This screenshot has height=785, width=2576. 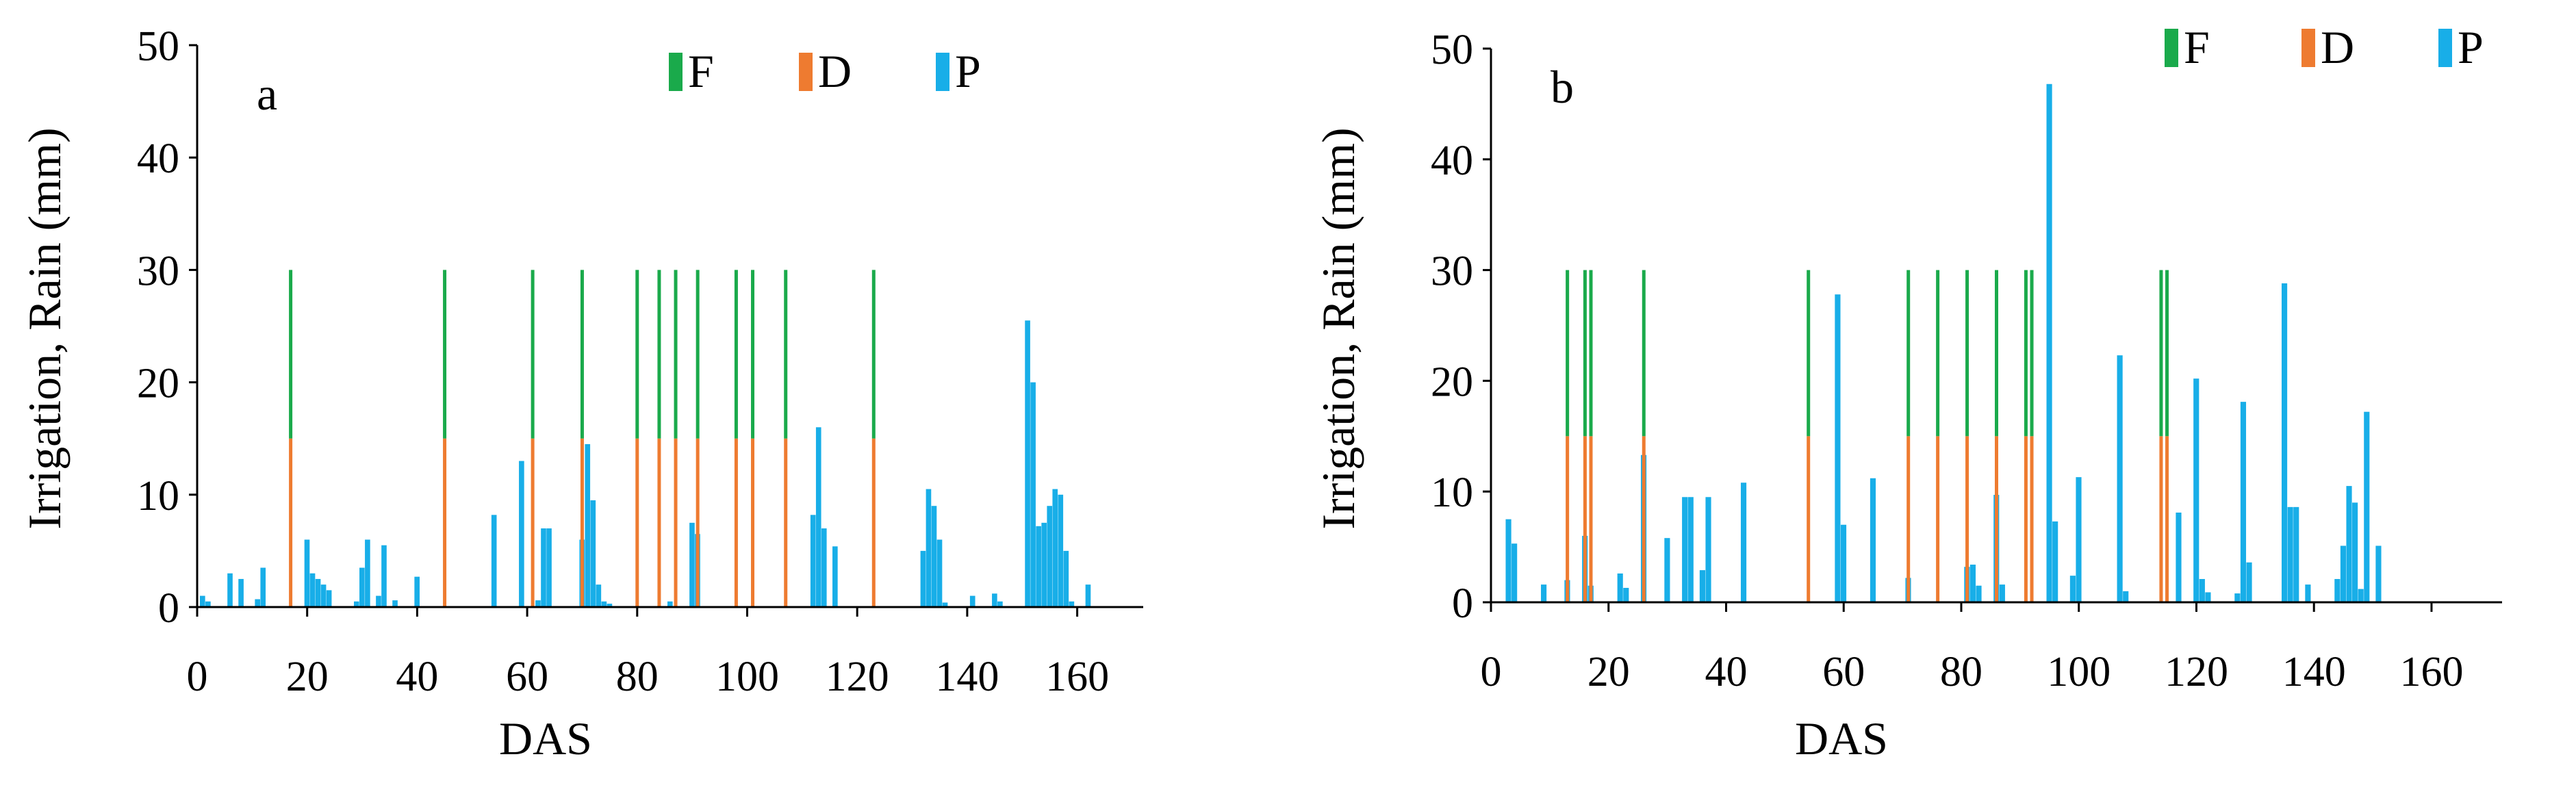 What do you see at coordinates (158, 271) in the screenshot?
I see `panel-a-y-tick-label: 30` at bounding box center [158, 271].